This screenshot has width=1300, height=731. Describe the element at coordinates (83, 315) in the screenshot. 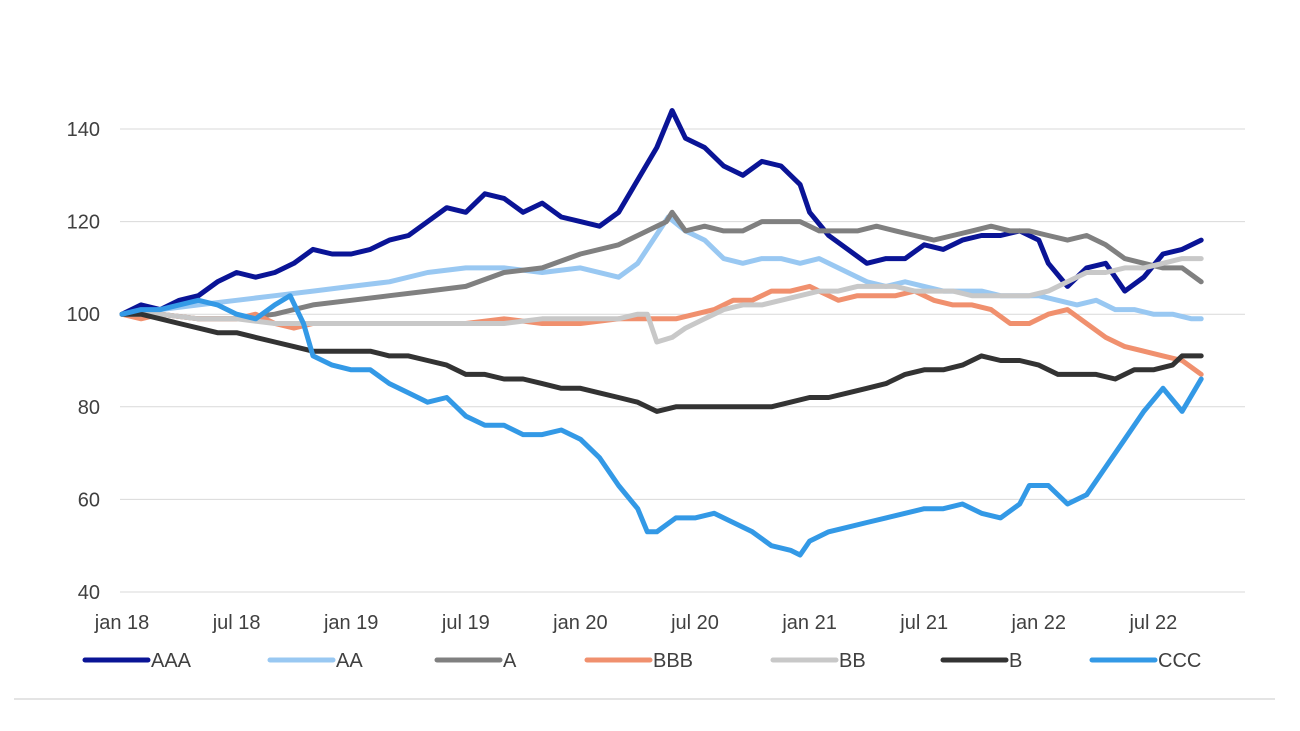

I see `y-tick-label: 100` at that location.